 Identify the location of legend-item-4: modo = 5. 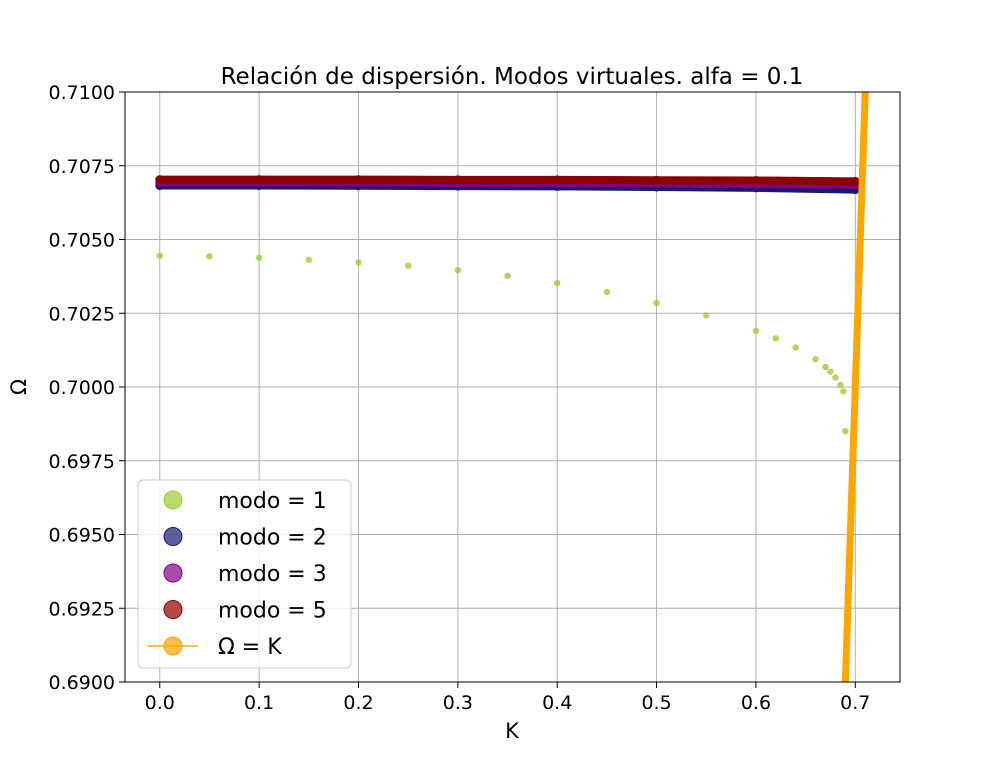
(245, 611).